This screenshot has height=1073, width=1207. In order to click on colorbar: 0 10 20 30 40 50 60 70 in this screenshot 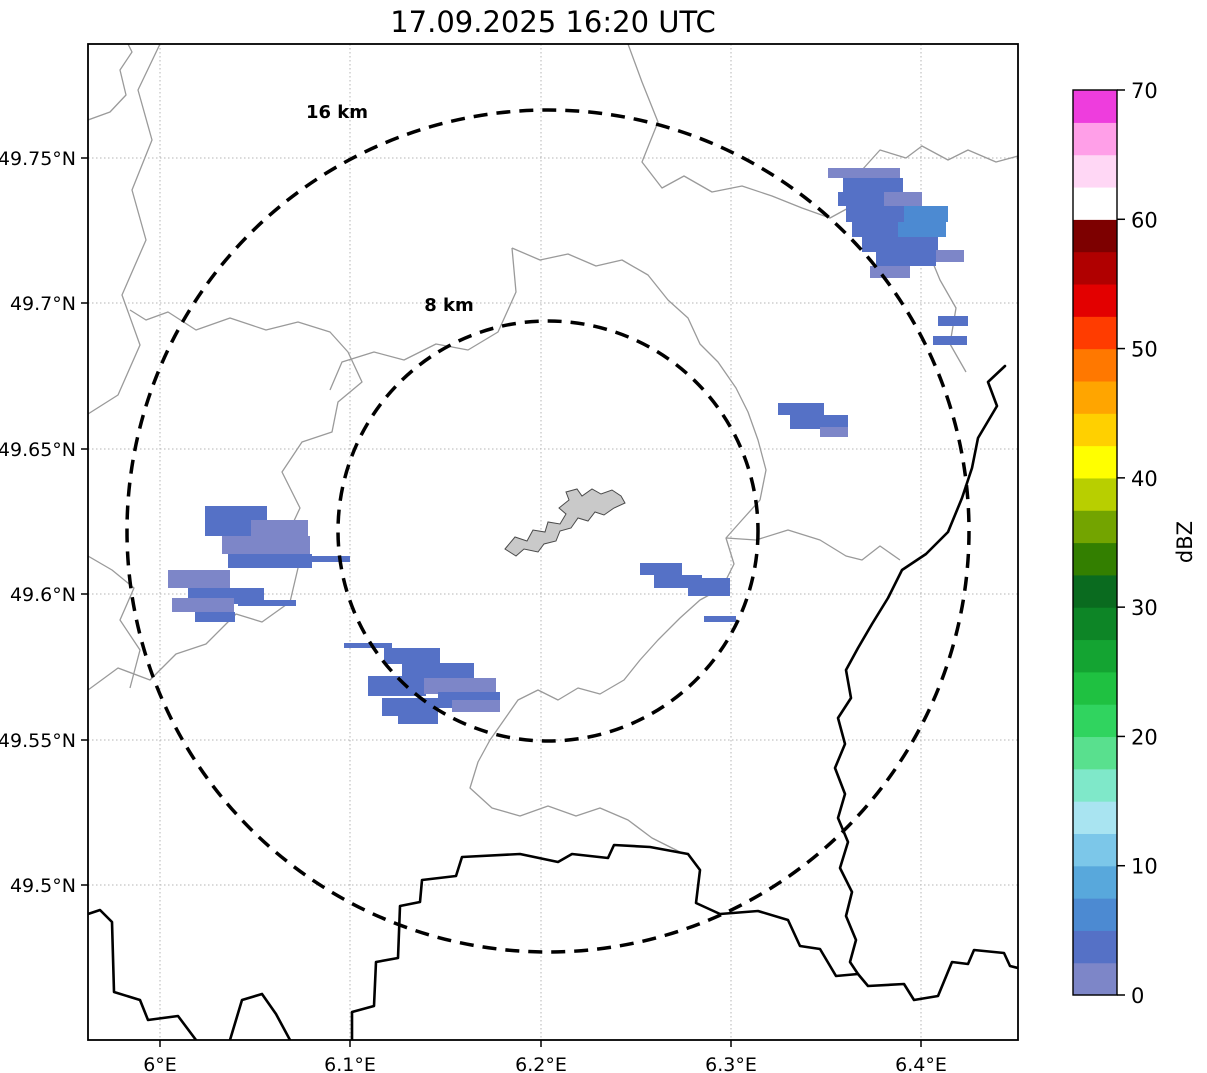, I will do `click(1115, 543)`.